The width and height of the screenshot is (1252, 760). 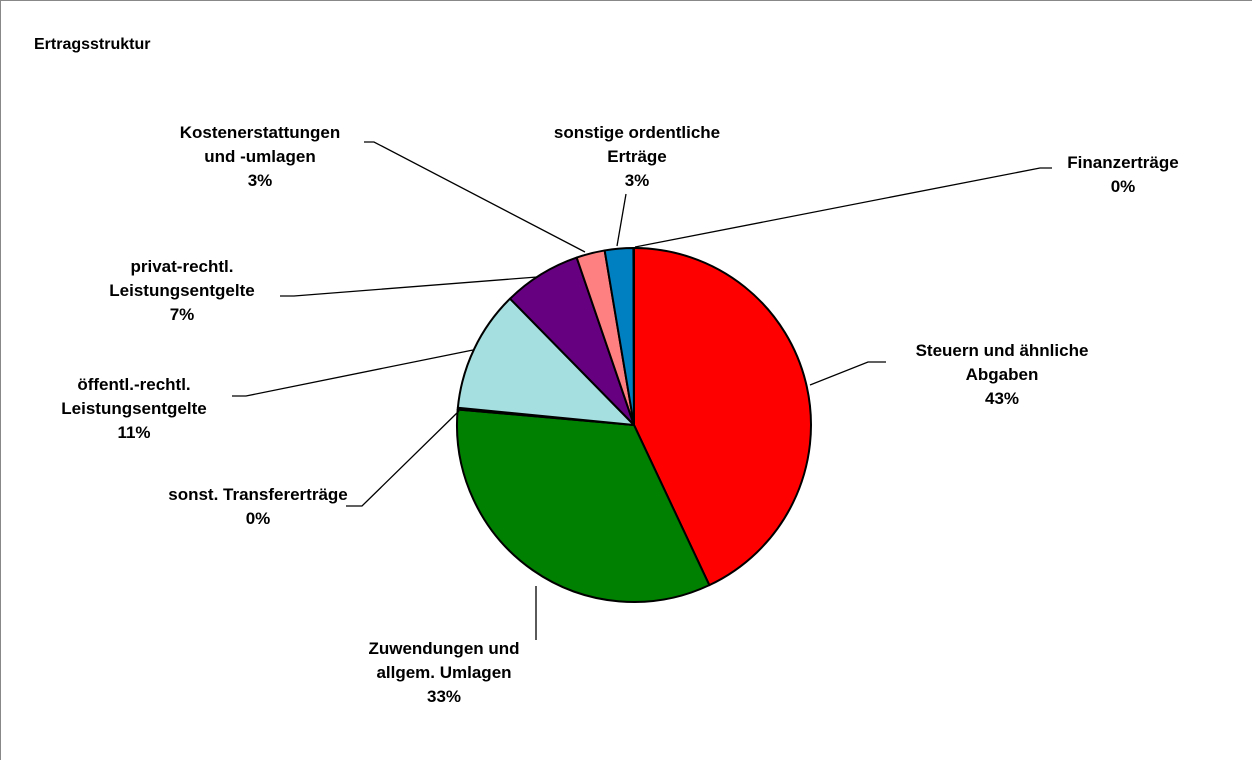 I want to click on slice-name-label: Erträge, so click(x=637, y=156).